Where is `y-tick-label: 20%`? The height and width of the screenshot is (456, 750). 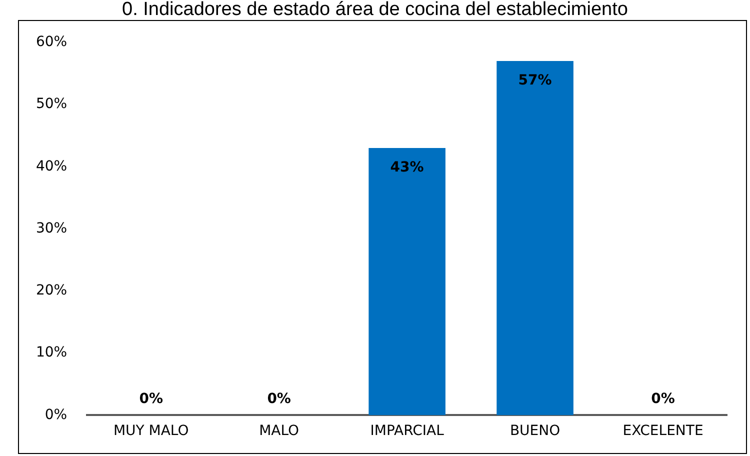
y-tick-label: 20% is located at coordinates (52, 290).